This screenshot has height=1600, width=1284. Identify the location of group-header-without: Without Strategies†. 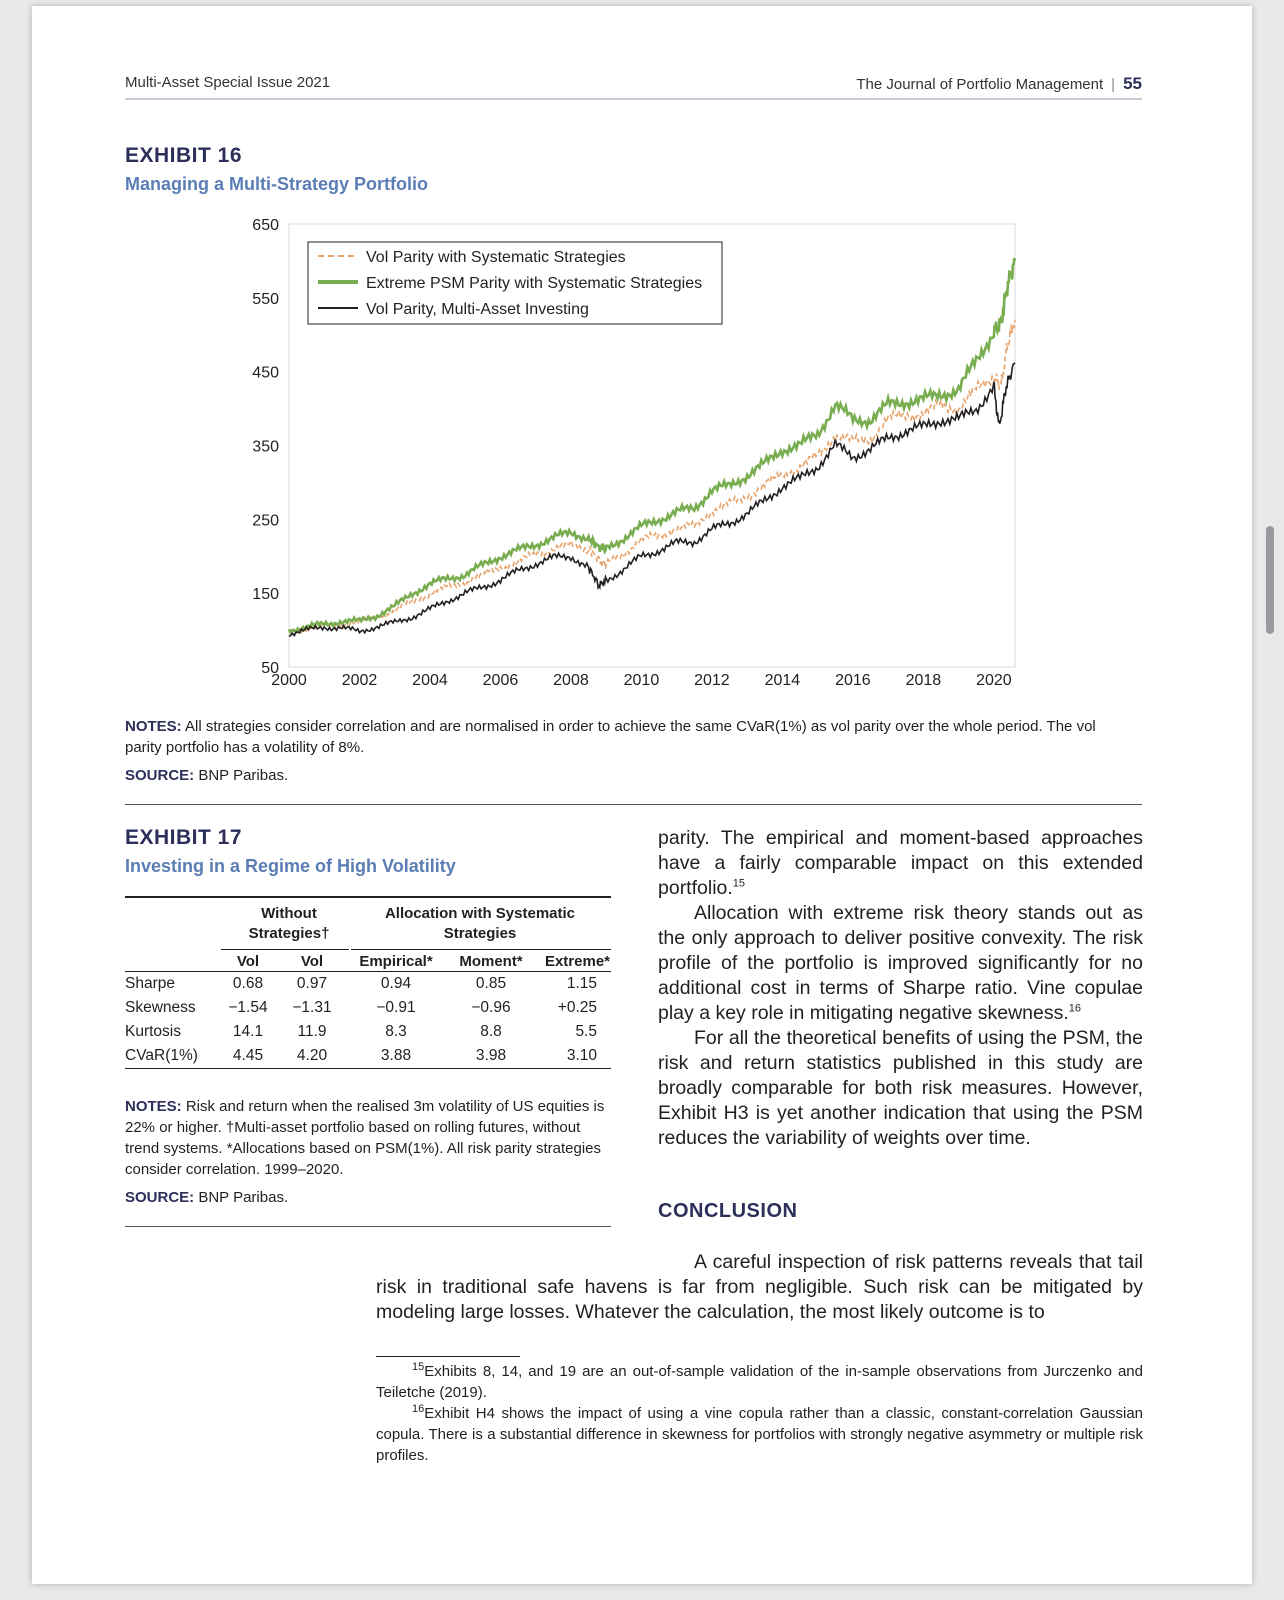
(289, 923).